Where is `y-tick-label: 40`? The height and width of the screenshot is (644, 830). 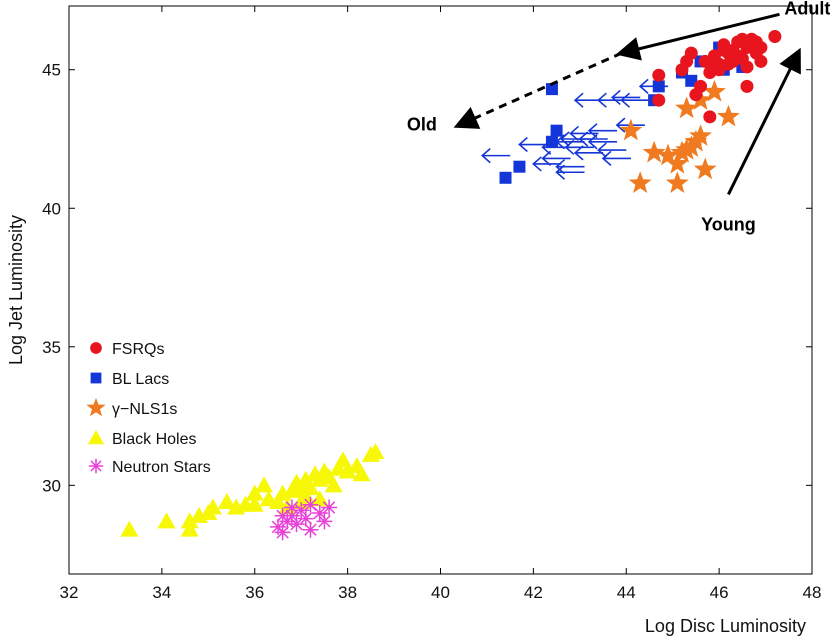 y-tick-label: 40 is located at coordinates (51, 208).